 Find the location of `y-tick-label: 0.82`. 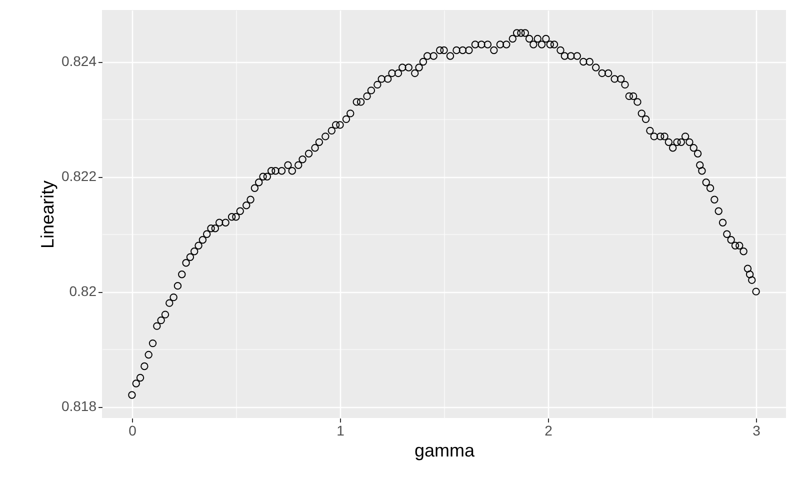

y-tick-label: 0.82 is located at coordinates (83, 291).